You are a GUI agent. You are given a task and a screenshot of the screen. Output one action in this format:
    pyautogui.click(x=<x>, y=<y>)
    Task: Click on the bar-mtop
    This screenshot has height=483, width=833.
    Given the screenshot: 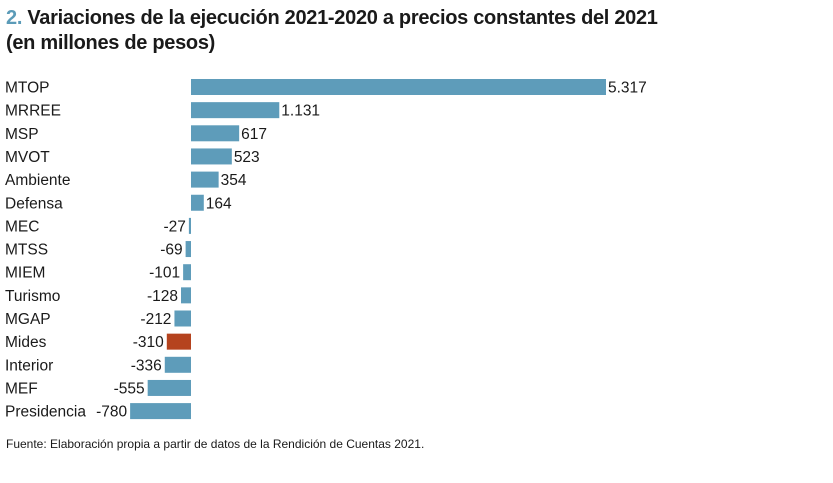 What is the action you would take?
    pyautogui.click(x=398, y=87)
    